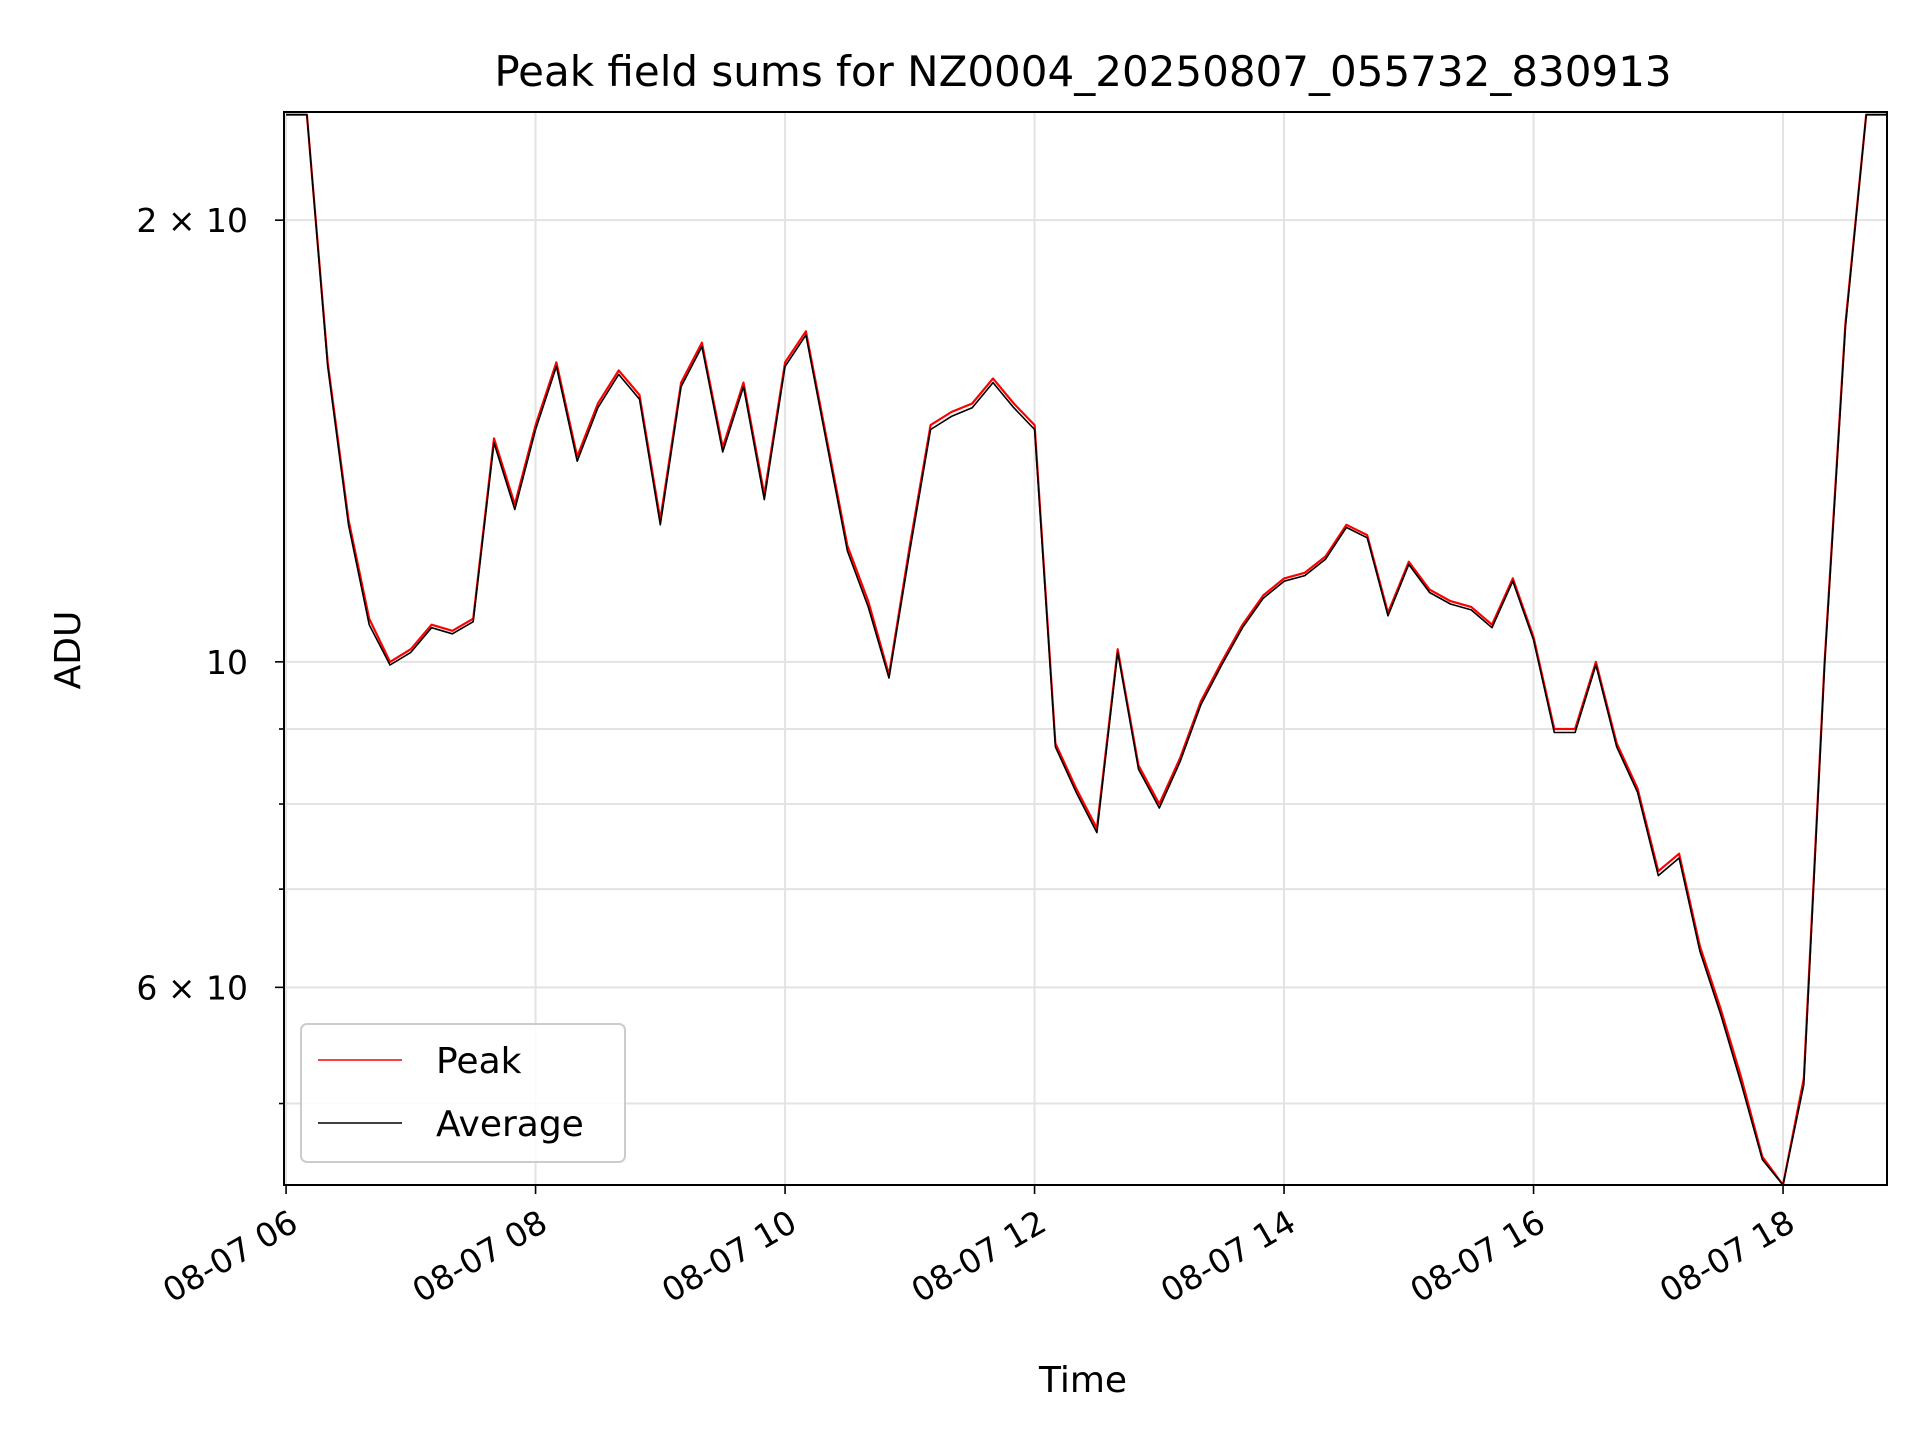 The width and height of the screenshot is (1920, 1440). I want to click on x-axis-label: Time, so click(1082, 1380).